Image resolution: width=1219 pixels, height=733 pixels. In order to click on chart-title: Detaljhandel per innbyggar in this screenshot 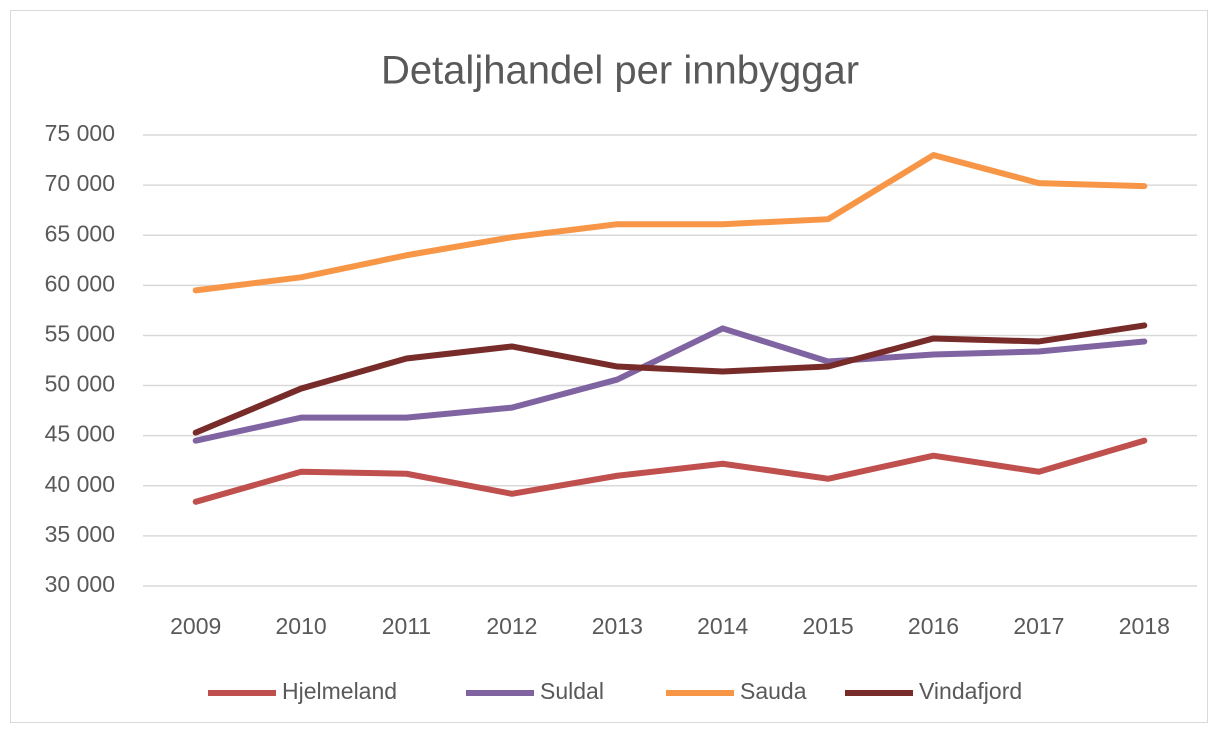, I will do `click(620, 71)`.